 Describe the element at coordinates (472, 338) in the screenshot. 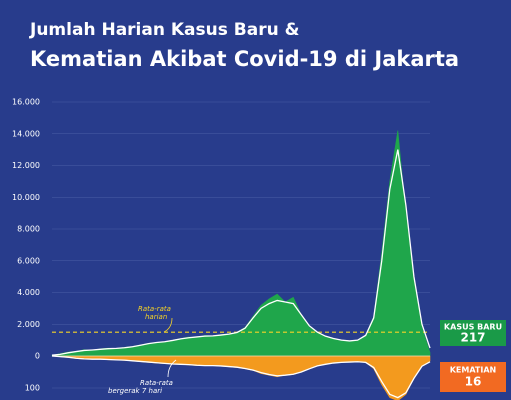

I see `value-label: 217` at that location.